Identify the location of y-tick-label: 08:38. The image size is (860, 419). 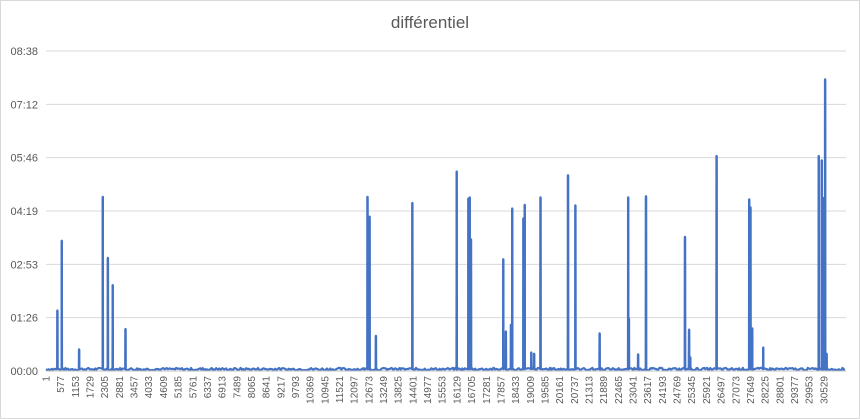
(24, 52).